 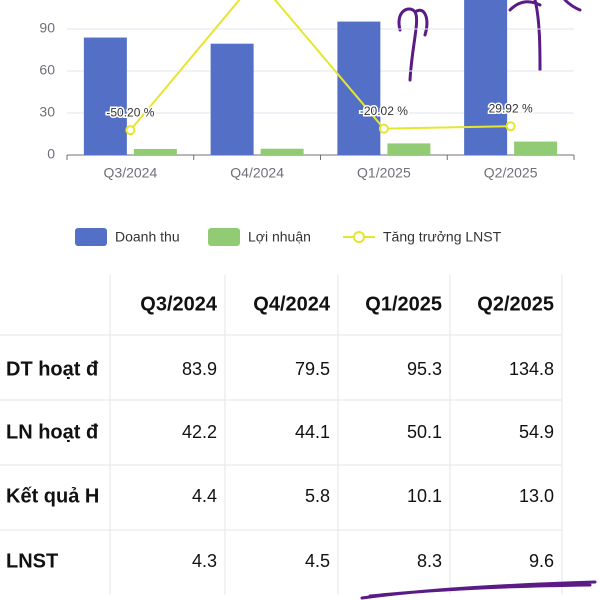 What do you see at coordinates (199, 432) in the screenshot?
I see `table-cell: 42.2` at bounding box center [199, 432].